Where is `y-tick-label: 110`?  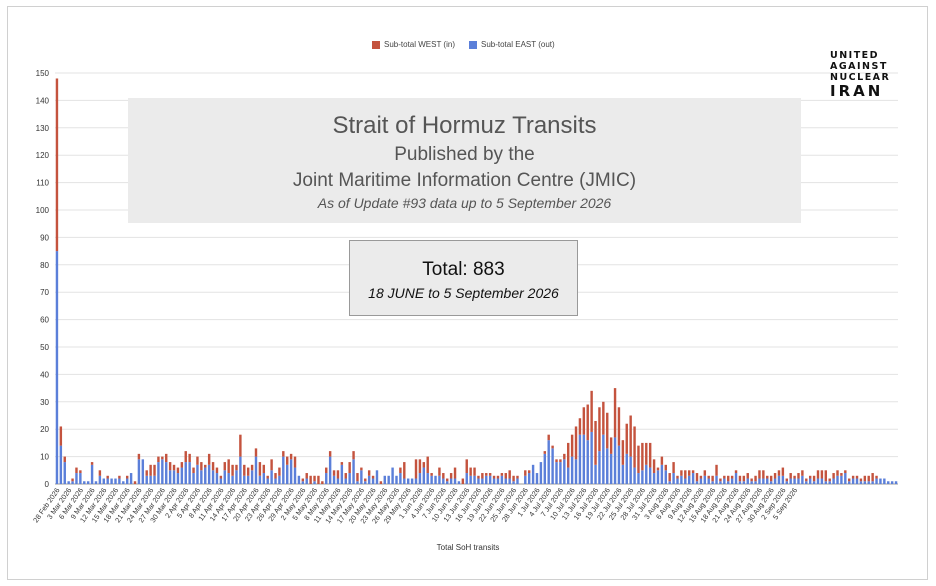 y-tick-label: 110 is located at coordinates (42, 183).